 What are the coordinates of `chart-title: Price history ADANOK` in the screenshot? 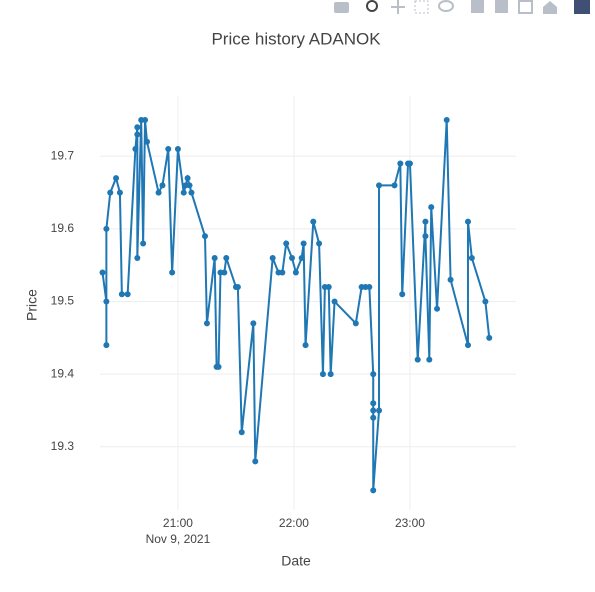 It's located at (296, 38).